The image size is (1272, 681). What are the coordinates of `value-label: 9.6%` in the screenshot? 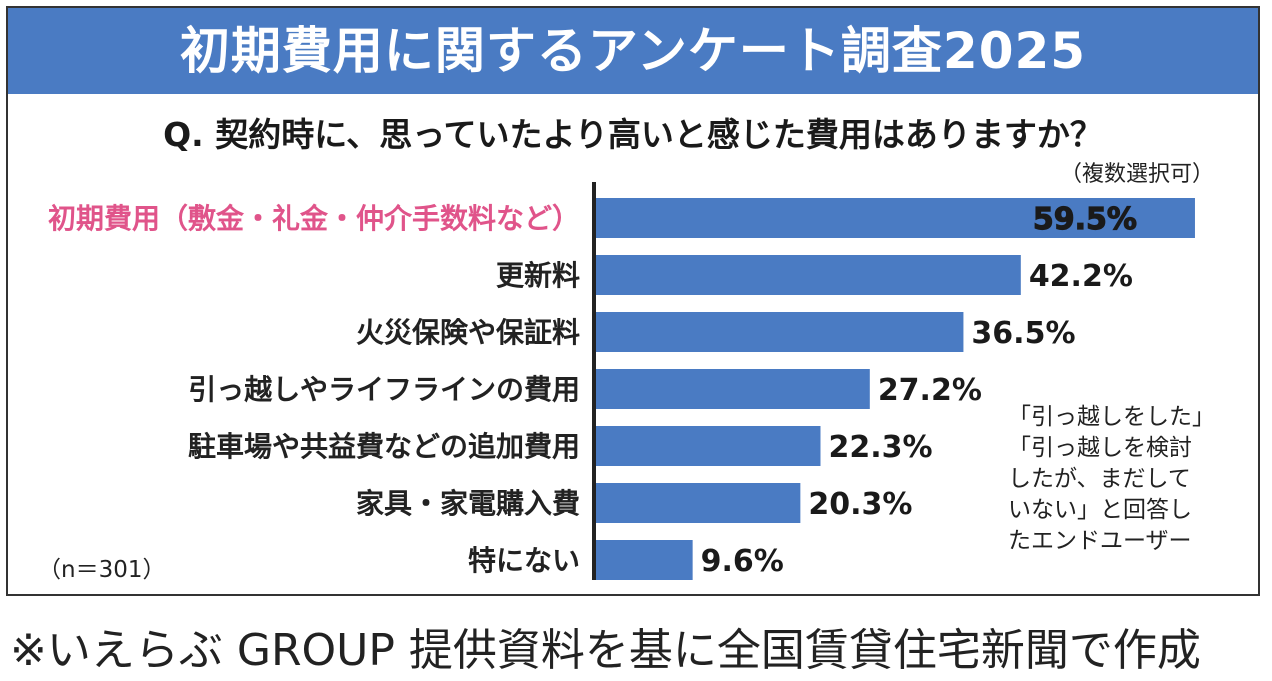 It's located at (742, 561).